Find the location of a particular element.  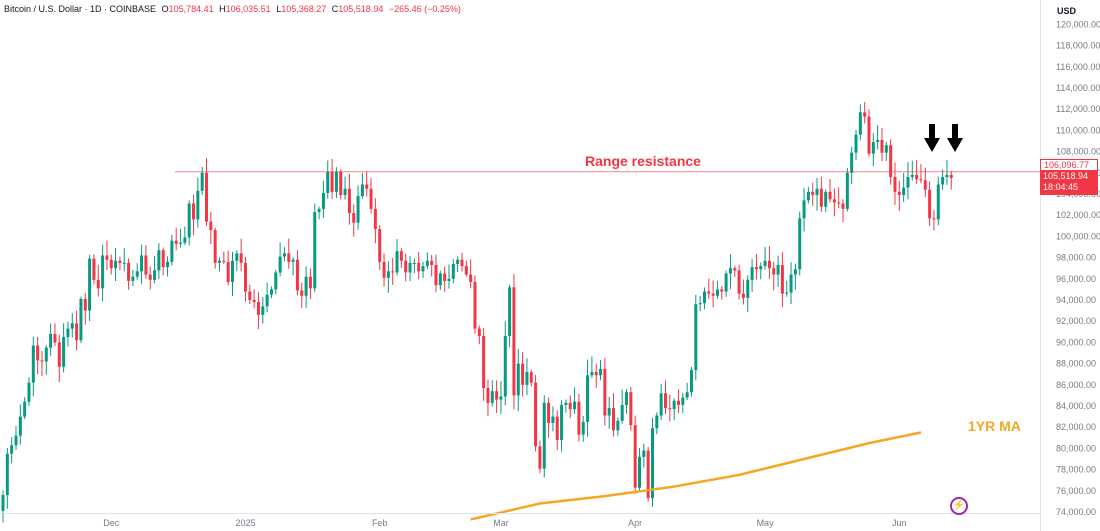

last-price-value: 105,518.94 is located at coordinates (1066, 176).